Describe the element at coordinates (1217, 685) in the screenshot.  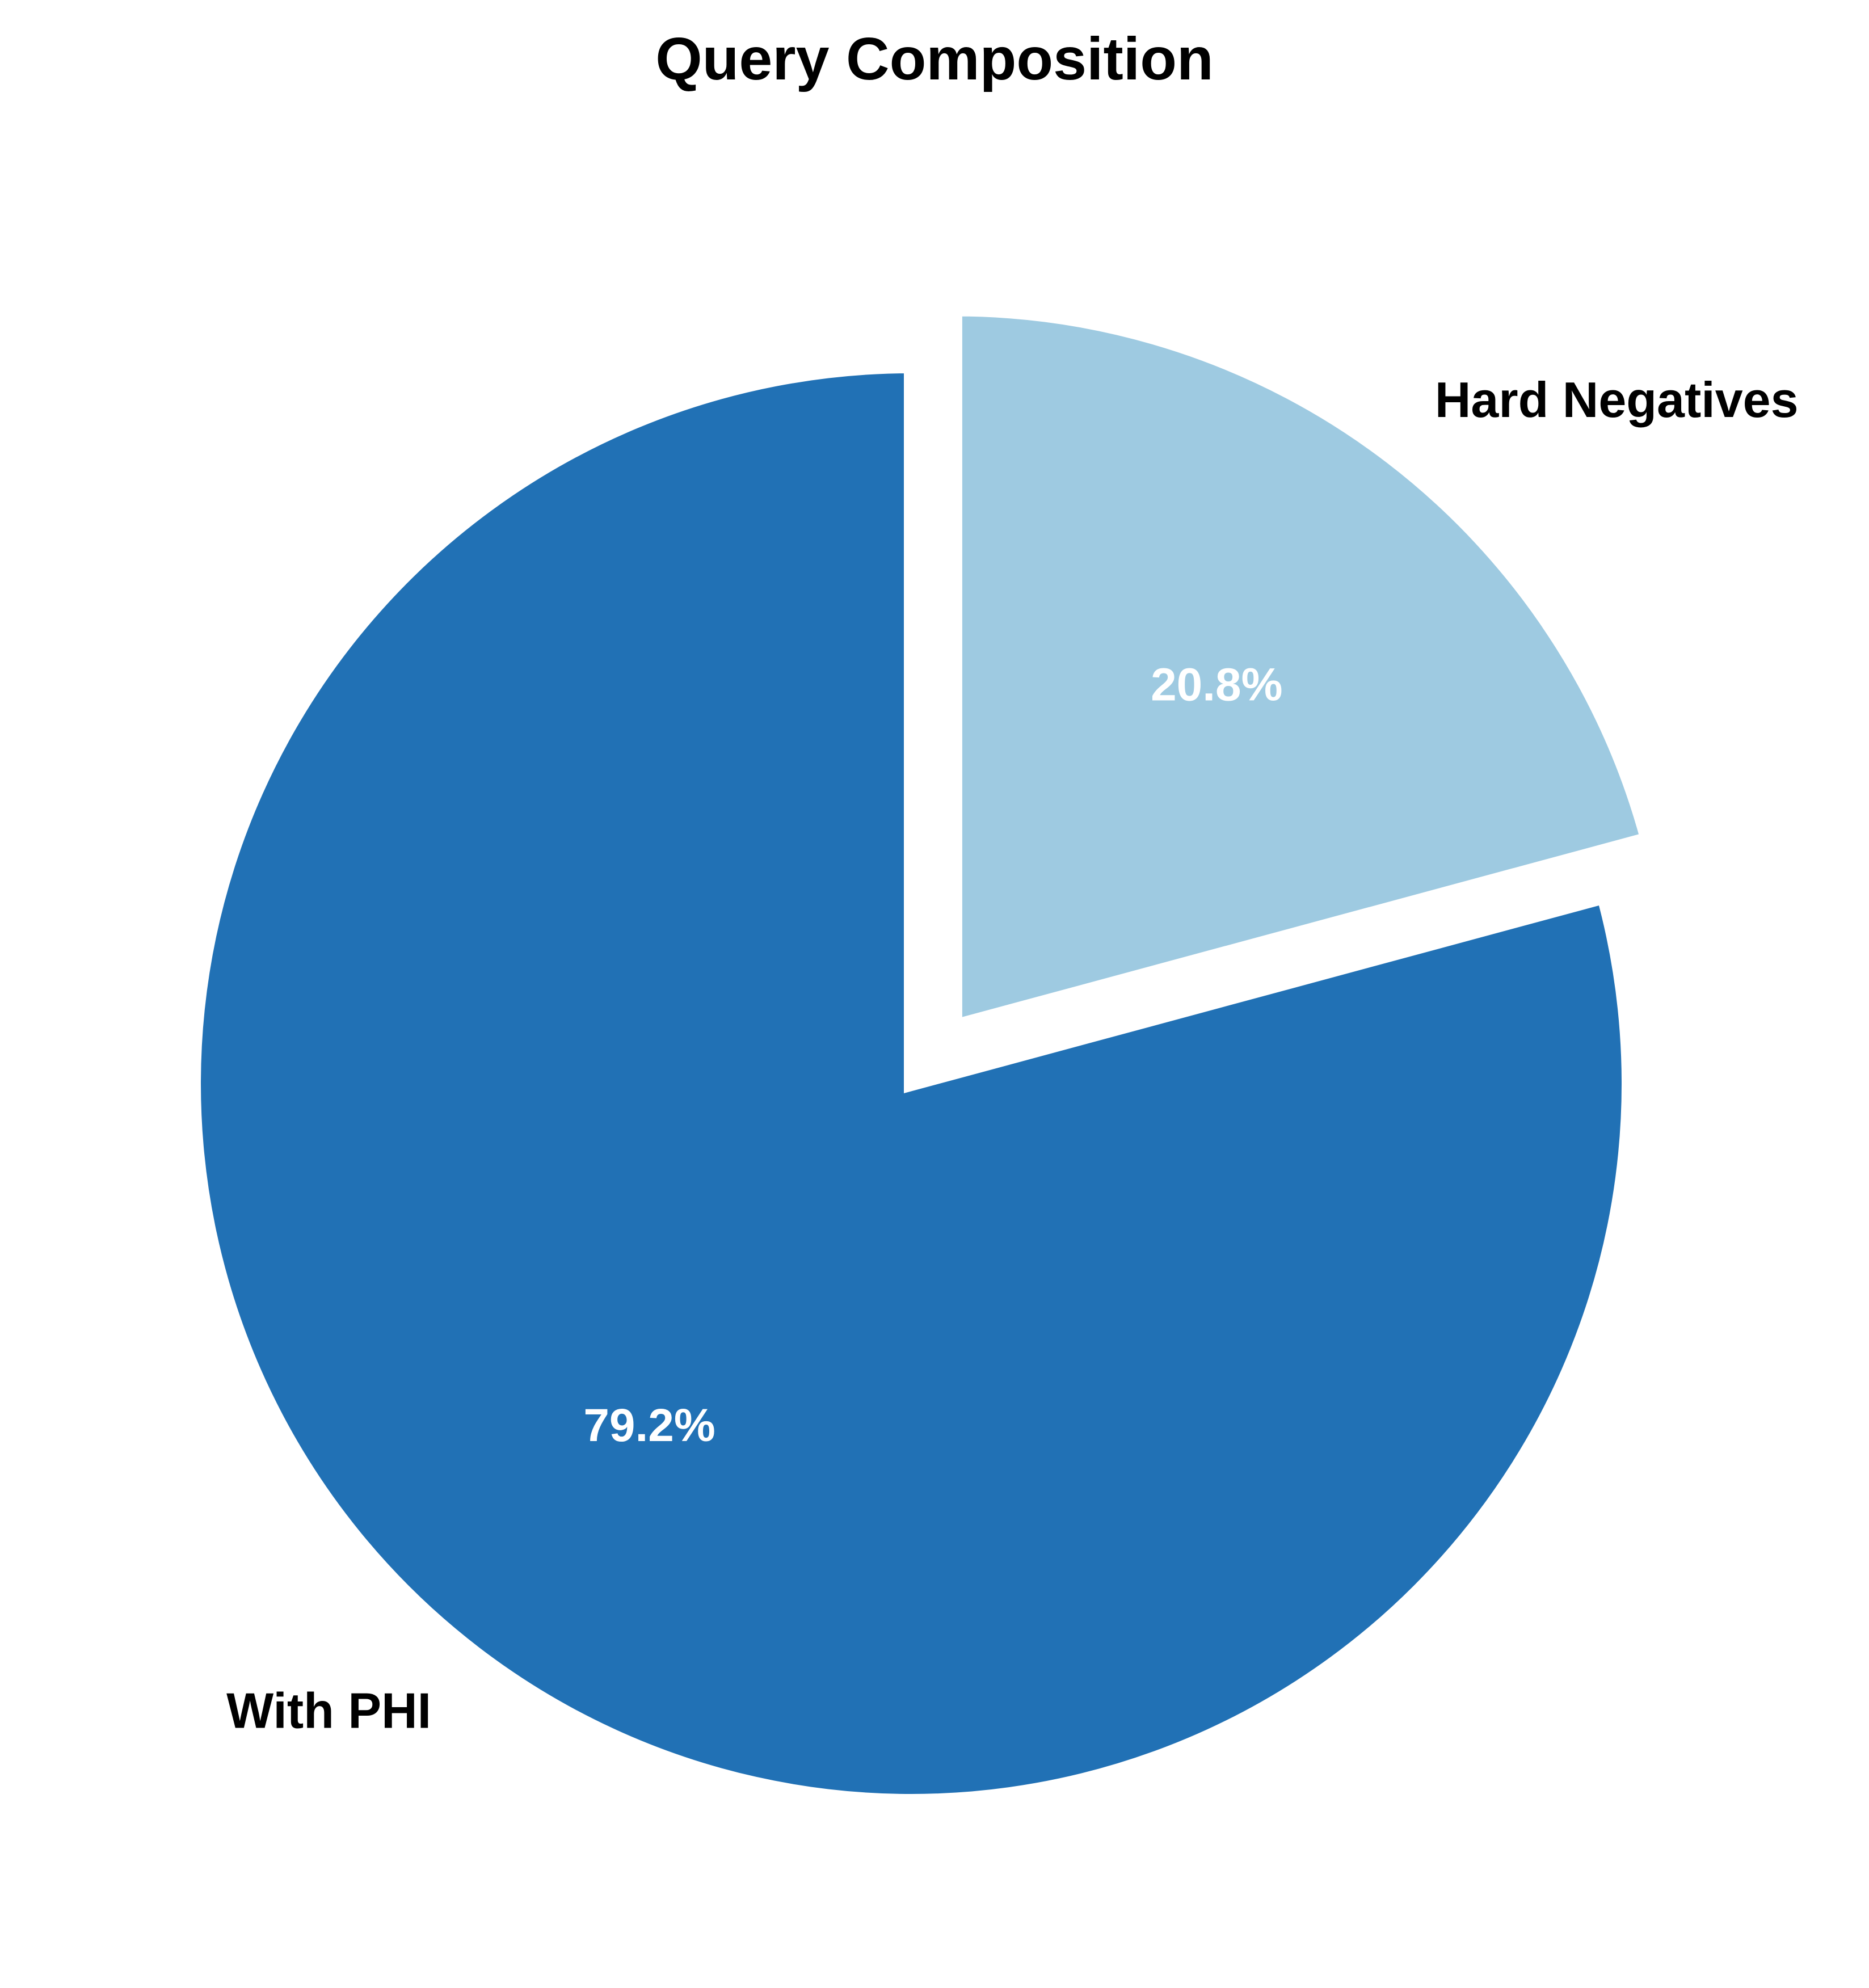
I see `percent-label-hard-negatives: 20.8%` at that location.